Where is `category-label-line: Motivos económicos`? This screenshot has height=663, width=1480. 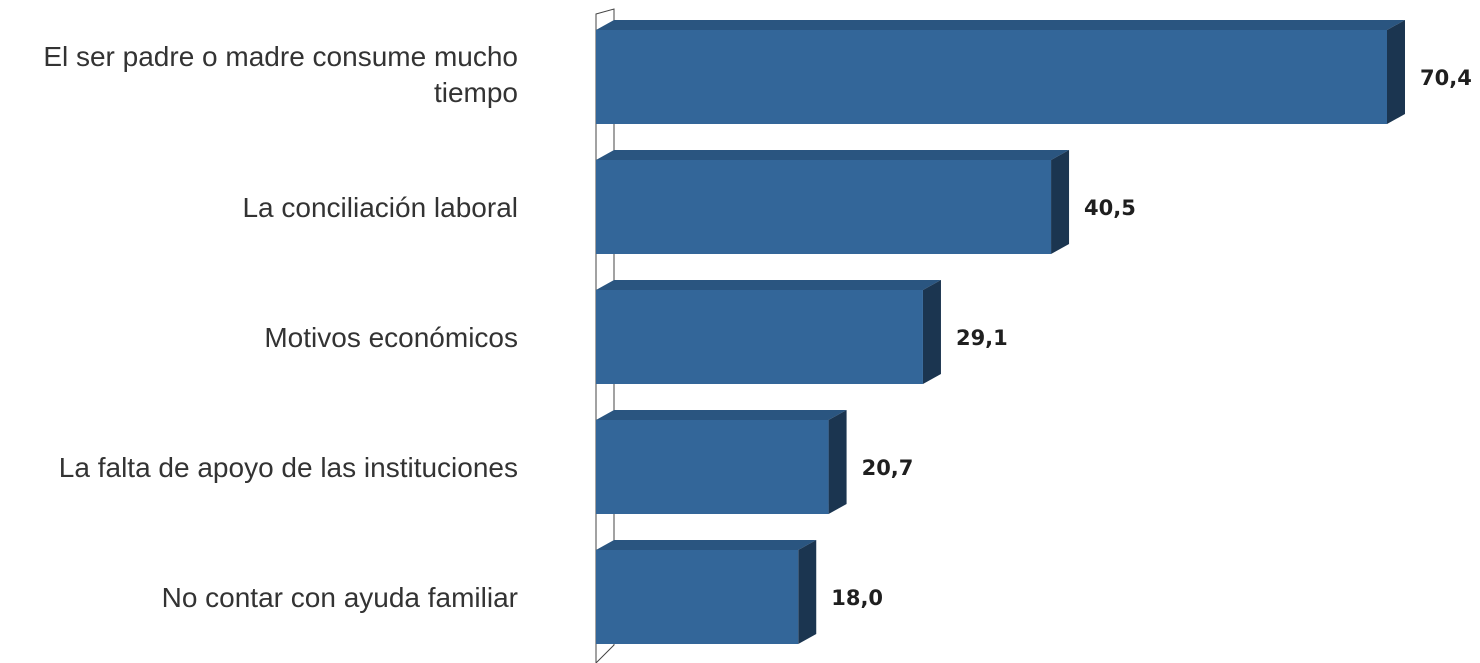 category-label-line: Motivos económicos is located at coordinates (391, 337).